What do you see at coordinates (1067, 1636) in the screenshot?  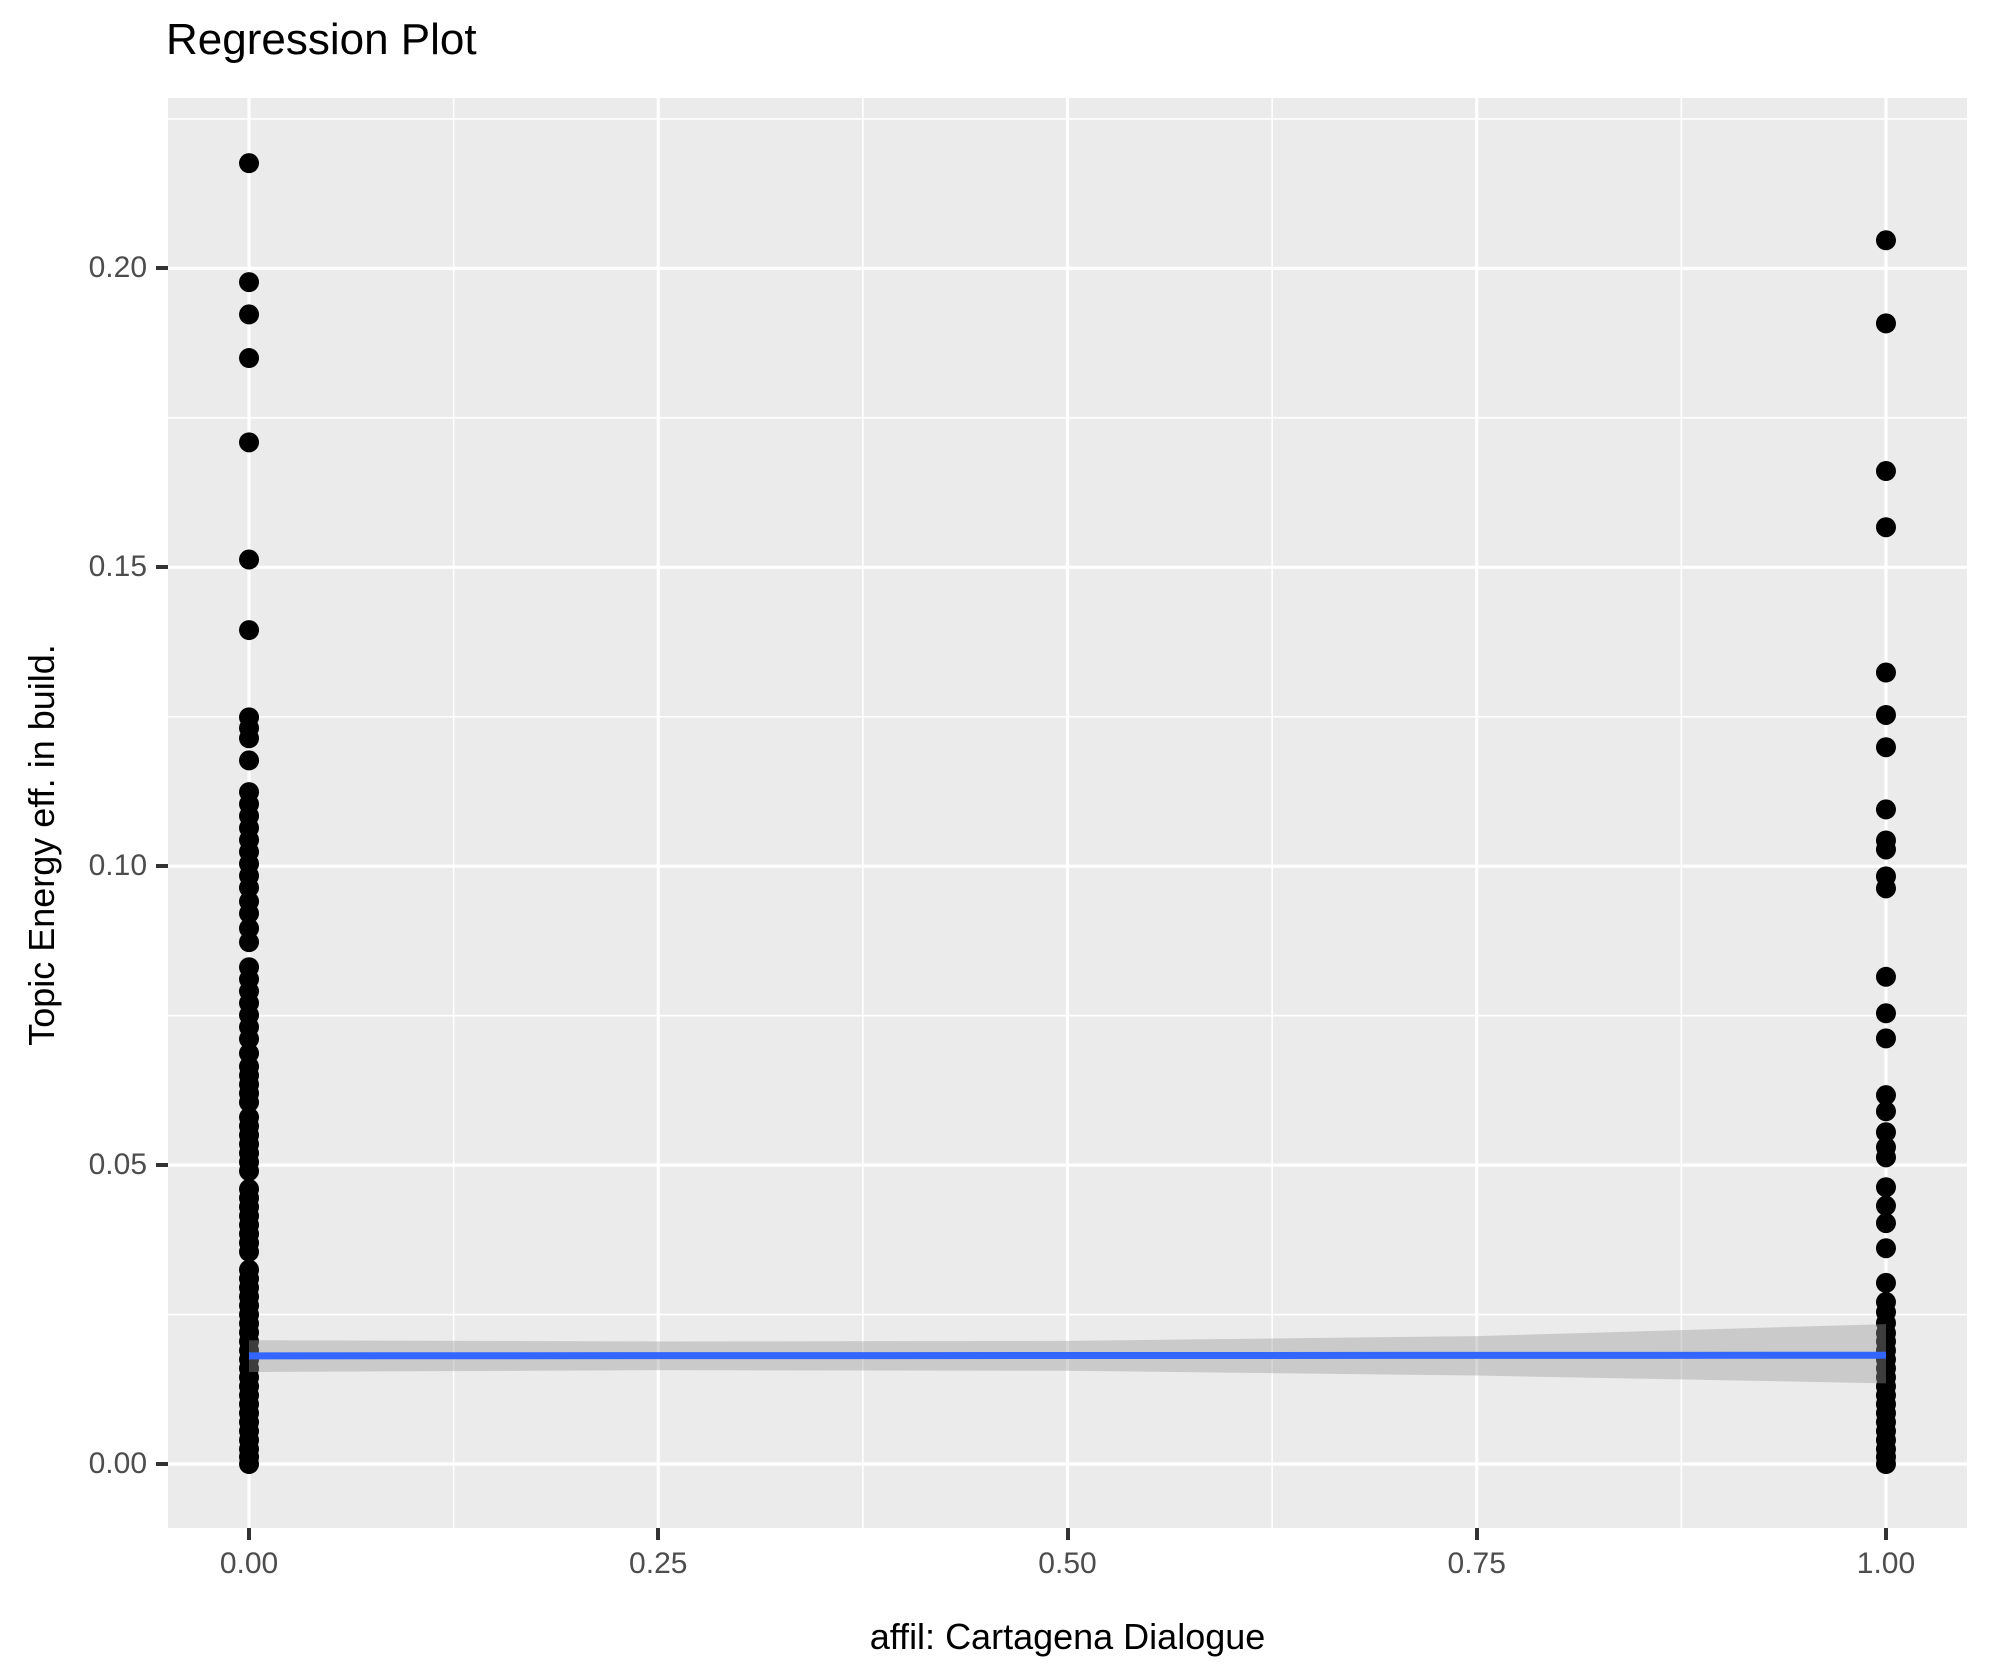 I see `x-axis-title: affil: Cartagena Dialogue` at bounding box center [1067, 1636].